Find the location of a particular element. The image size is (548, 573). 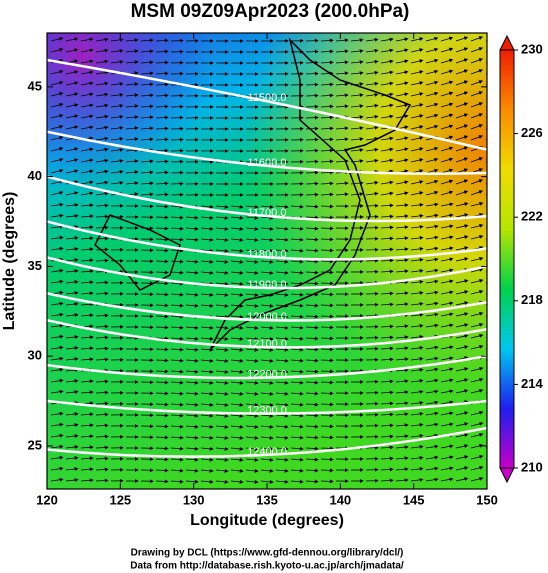

contour-label: 11700.0 is located at coordinates (267, 213).